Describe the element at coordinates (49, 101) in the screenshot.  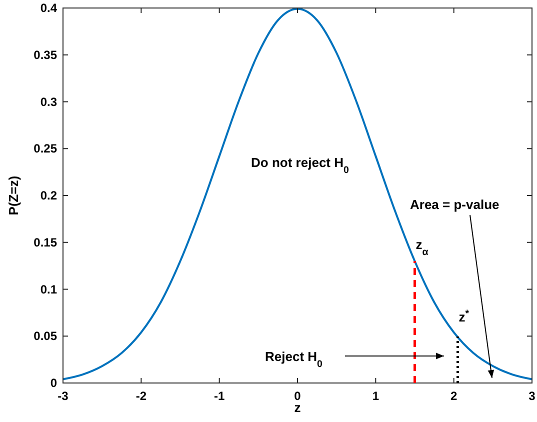
I see `y-tick-label: 0.3` at that location.